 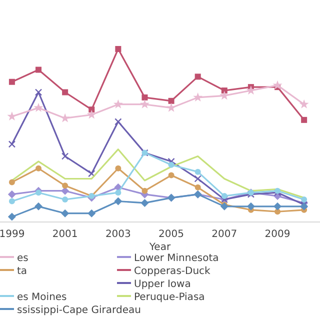 I want to click on legend-label: Copperas-Duck, so click(x=172, y=271).